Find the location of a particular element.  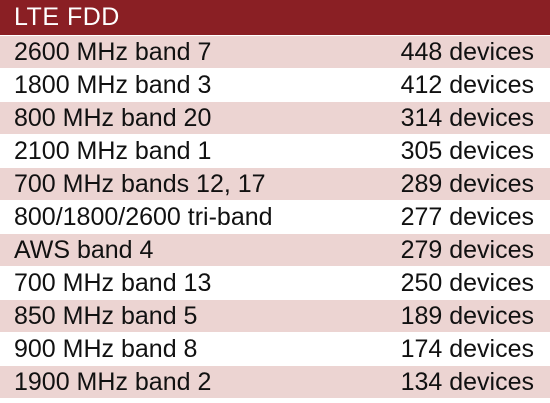

band-name: 1800 MHz band 3 is located at coordinates (113, 84).